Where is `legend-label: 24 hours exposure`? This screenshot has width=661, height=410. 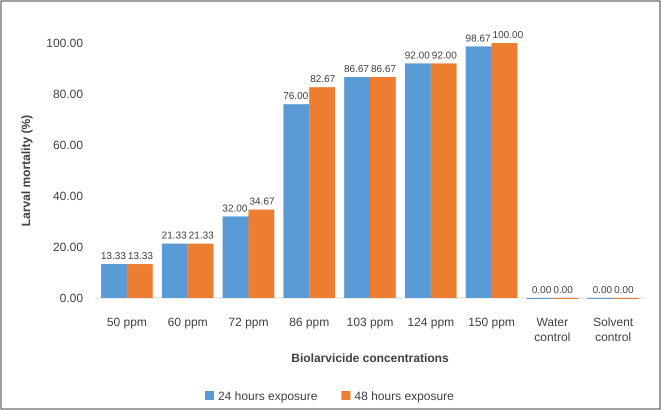 legend-label: 24 hours exposure is located at coordinates (268, 396).